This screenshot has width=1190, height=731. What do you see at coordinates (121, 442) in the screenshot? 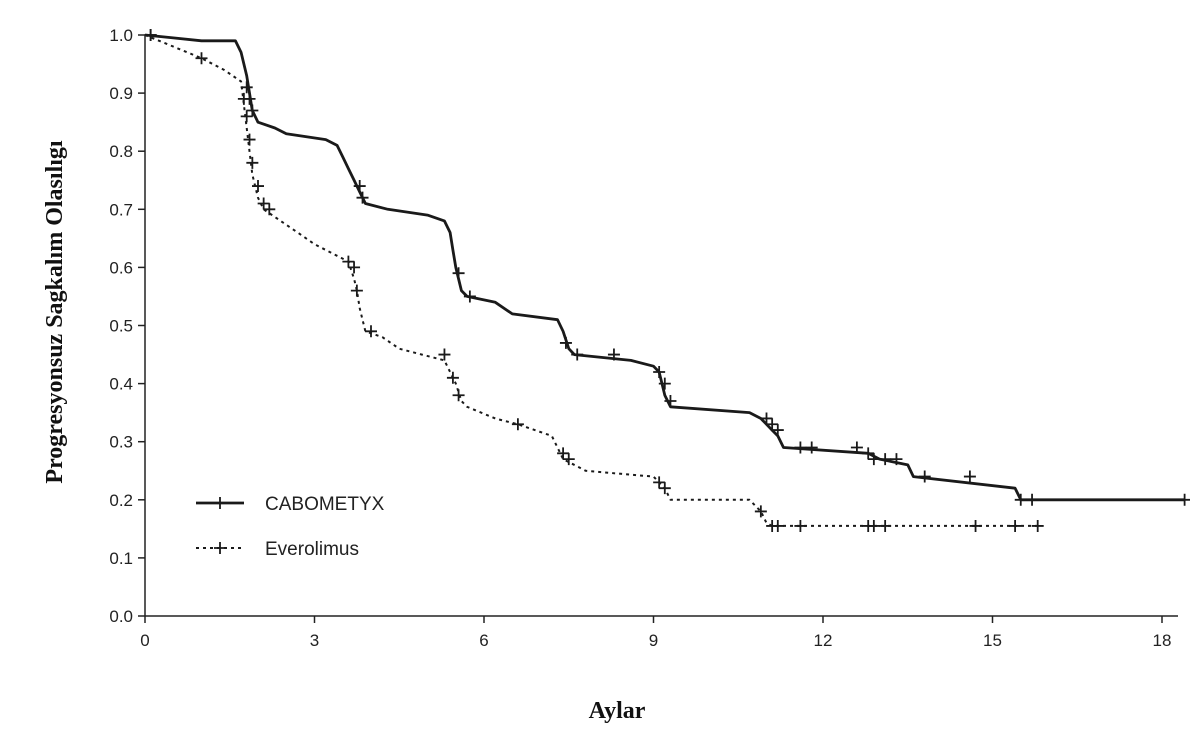
I see `y-tick-label-3: 0.3` at bounding box center [121, 442].